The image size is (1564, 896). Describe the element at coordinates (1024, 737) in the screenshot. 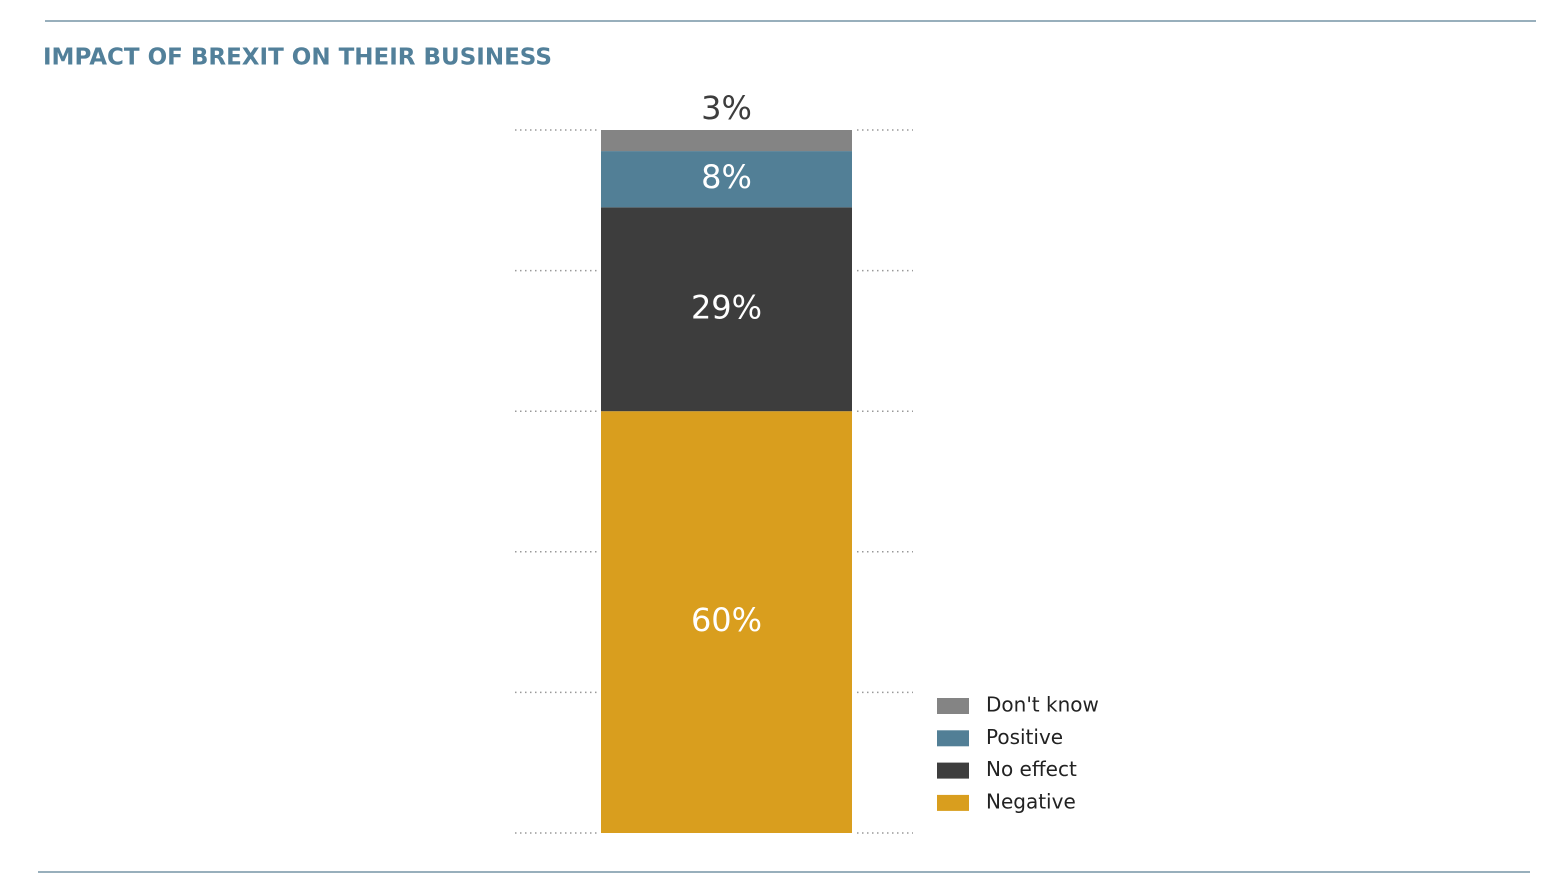

I see `legend-label: Positive` at that location.